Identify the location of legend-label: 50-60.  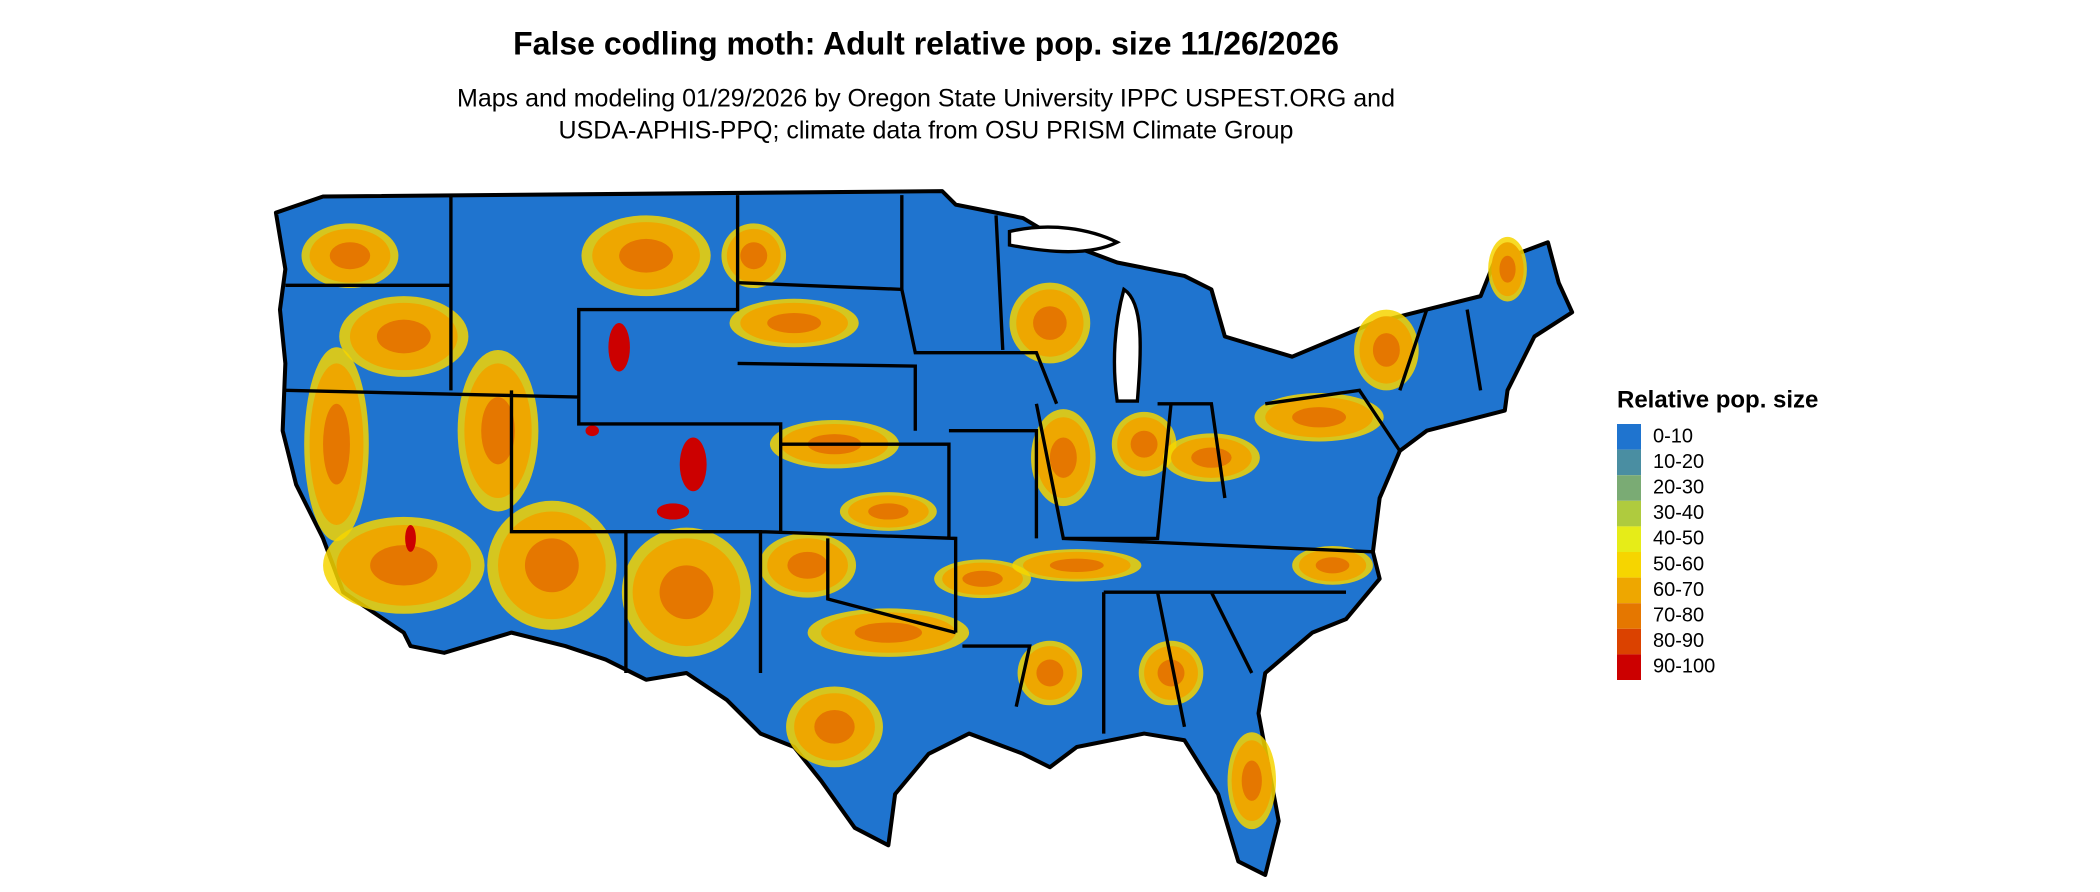
(1678, 564).